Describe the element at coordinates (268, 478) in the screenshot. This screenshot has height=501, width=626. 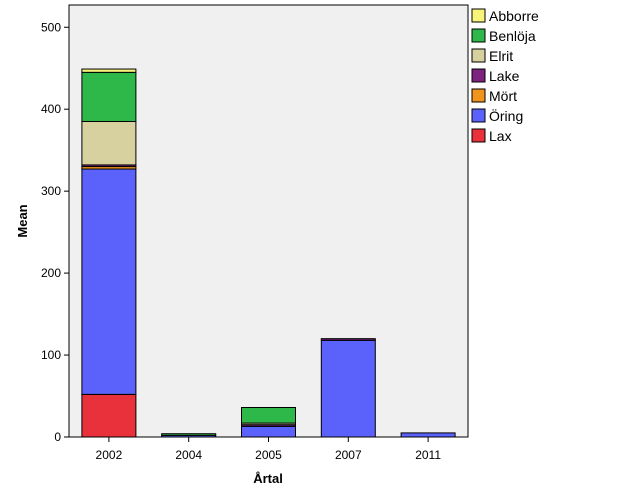
I see `x-axis-title: Årtal` at that location.